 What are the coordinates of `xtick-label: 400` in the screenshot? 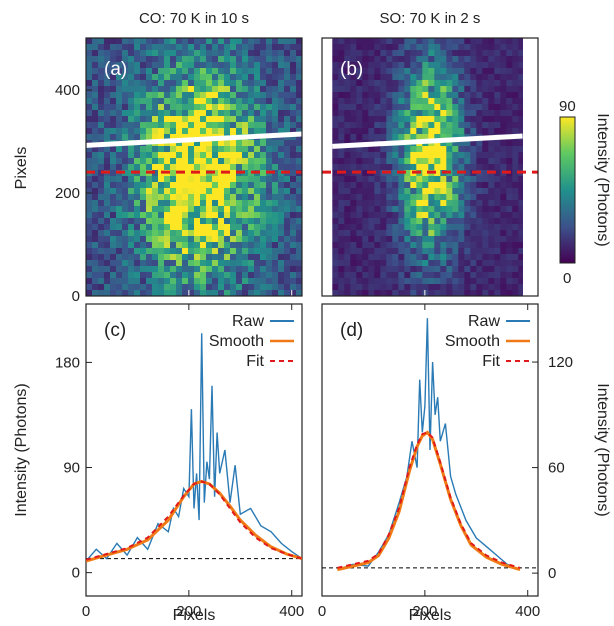 It's located at (291, 611).